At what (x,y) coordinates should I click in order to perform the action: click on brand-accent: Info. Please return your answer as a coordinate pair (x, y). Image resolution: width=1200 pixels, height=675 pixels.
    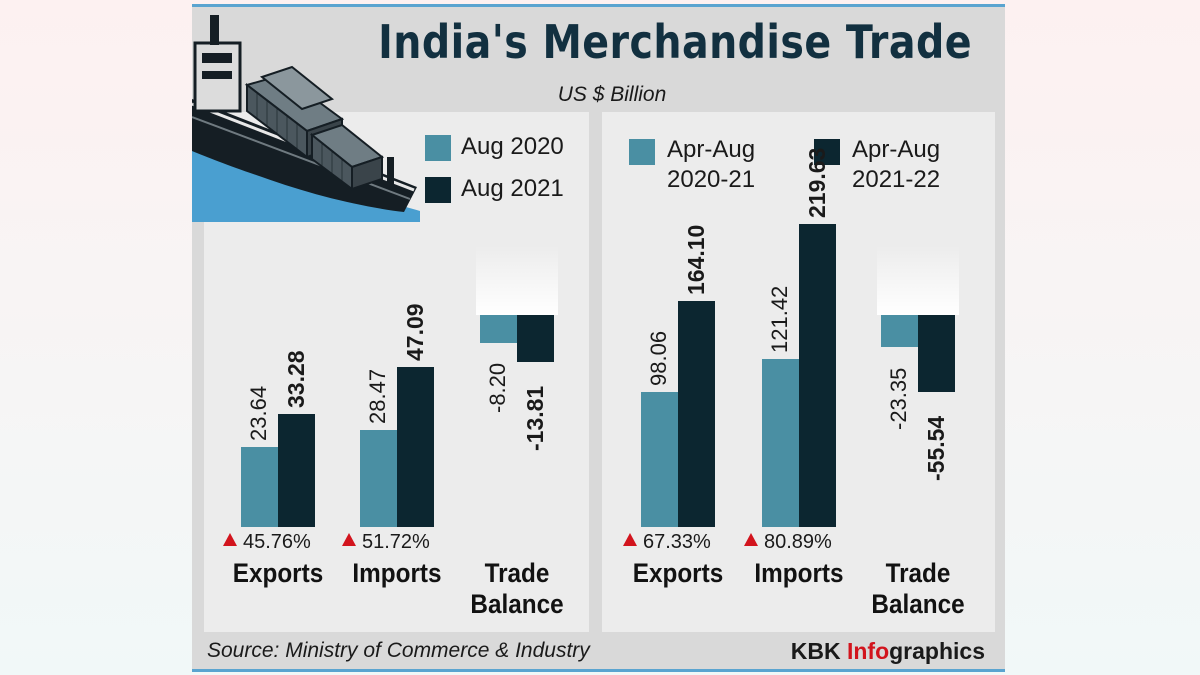
    Looking at the image, I should click on (868, 651).